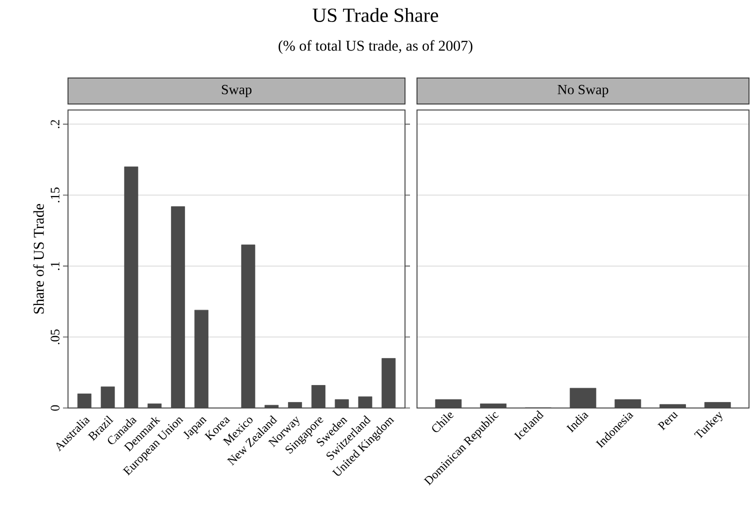  What do you see at coordinates (55, 266) in the screenshot?
I see `y-tick-label: .1` at bounding box center [55, 266].